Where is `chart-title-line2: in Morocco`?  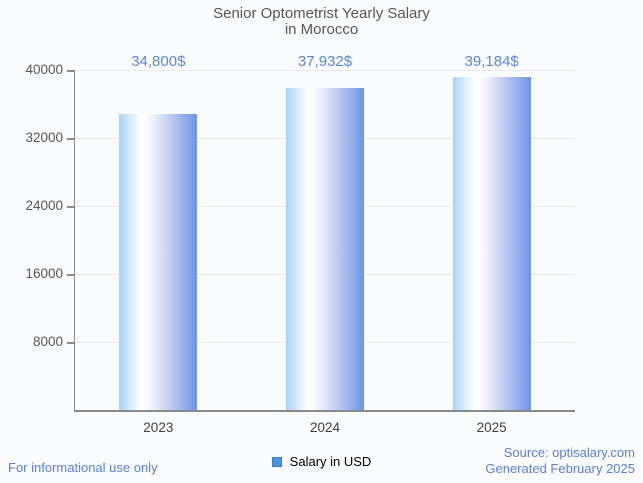 chart-title-line2: in Morocco is located at coordinates (321, 29).